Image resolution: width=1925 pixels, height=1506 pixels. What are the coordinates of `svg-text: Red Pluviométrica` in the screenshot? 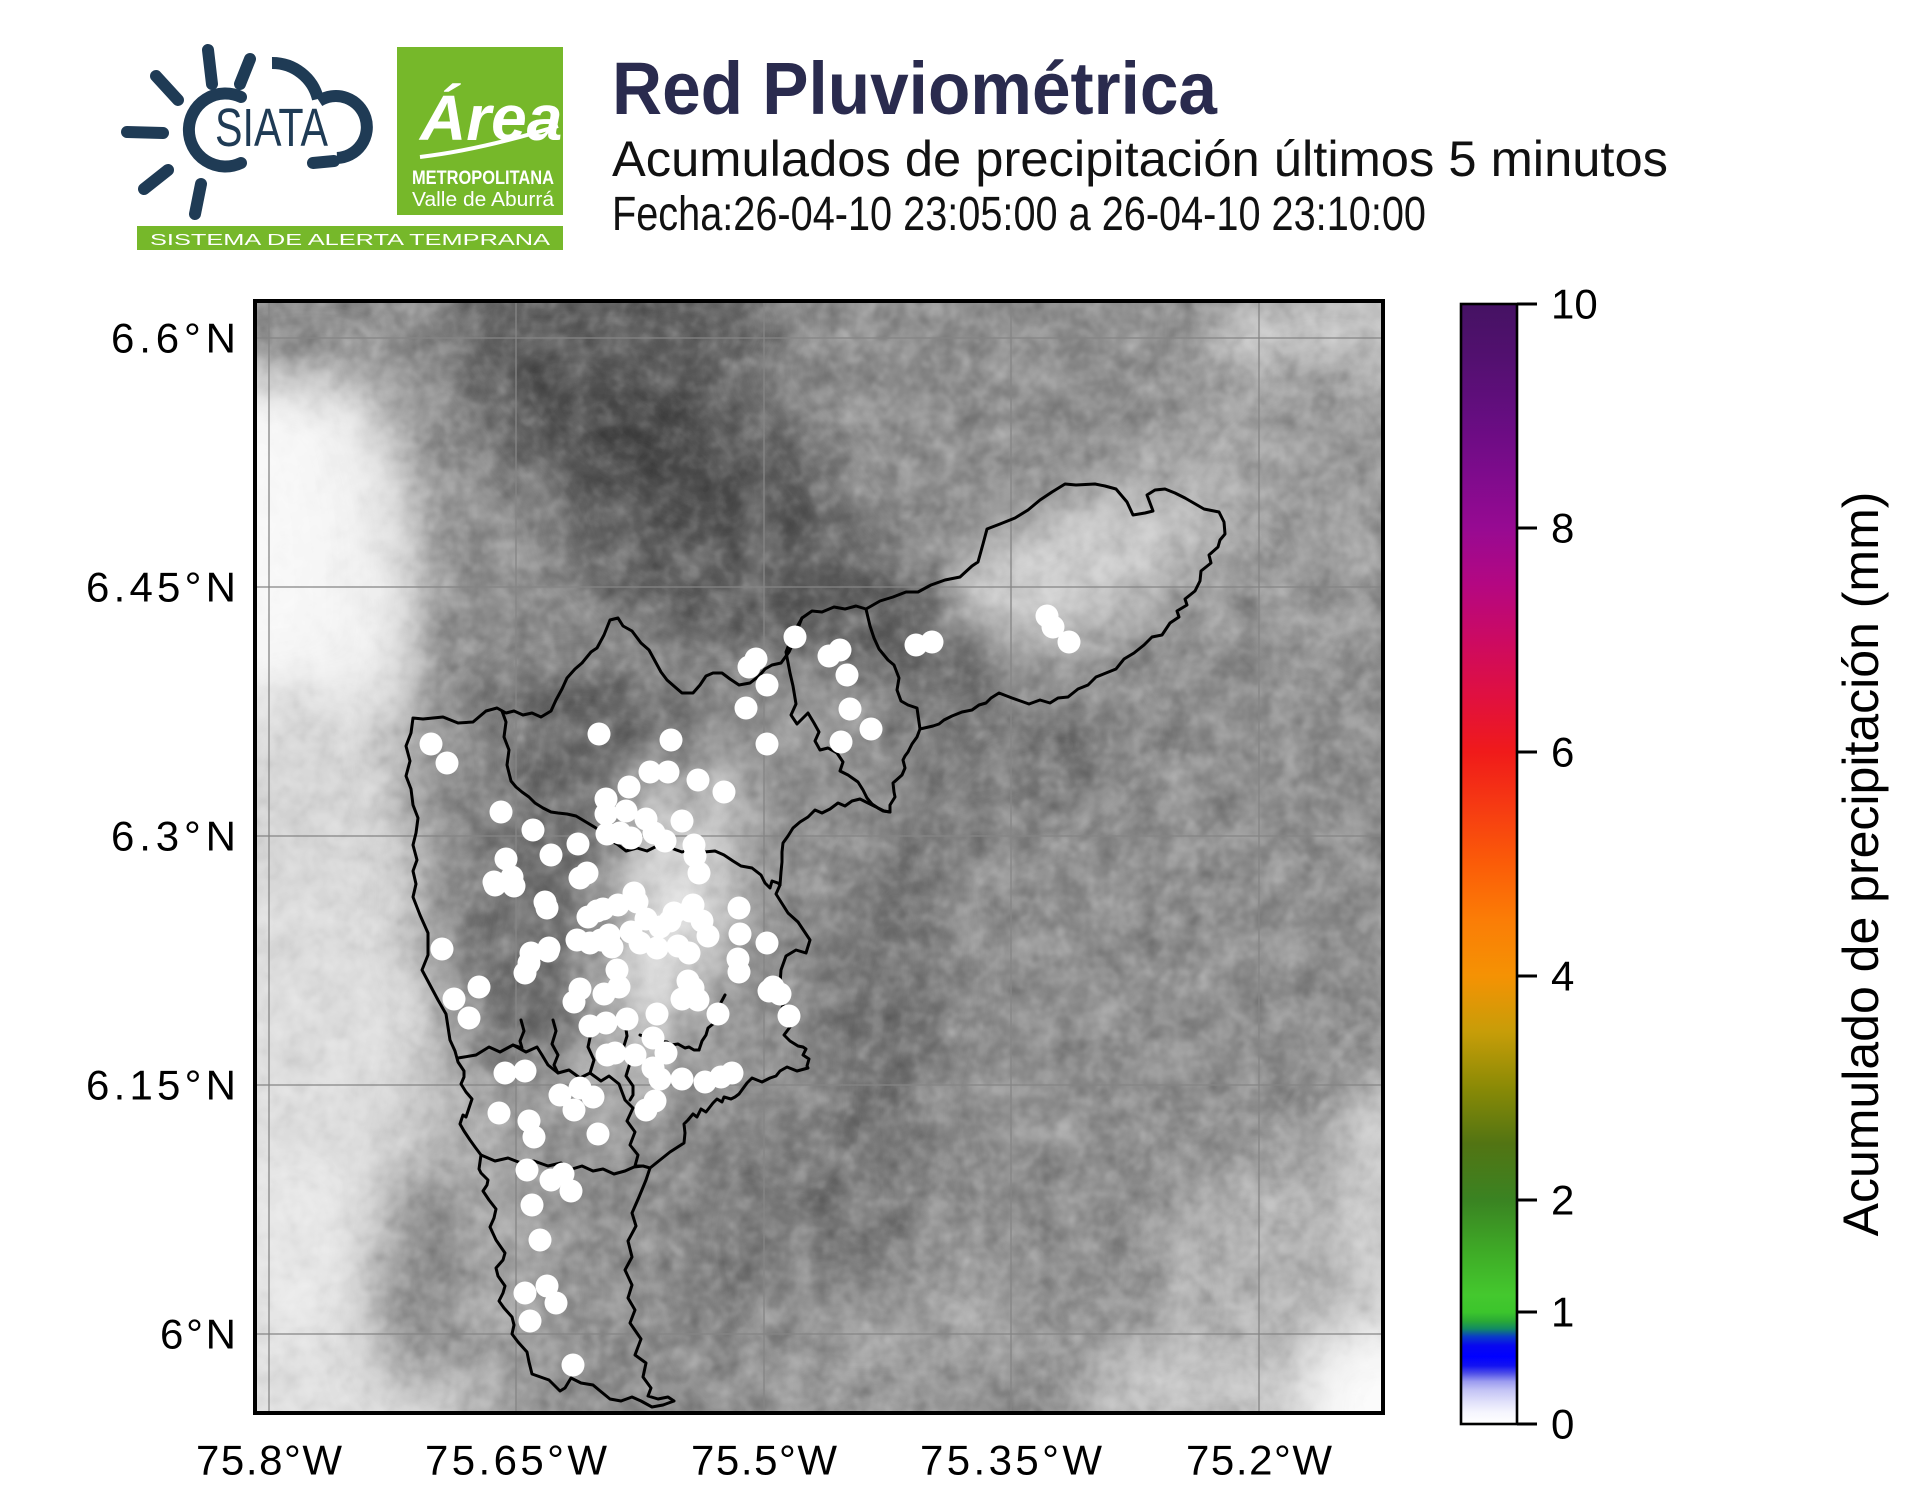 It's located at (915, 88).